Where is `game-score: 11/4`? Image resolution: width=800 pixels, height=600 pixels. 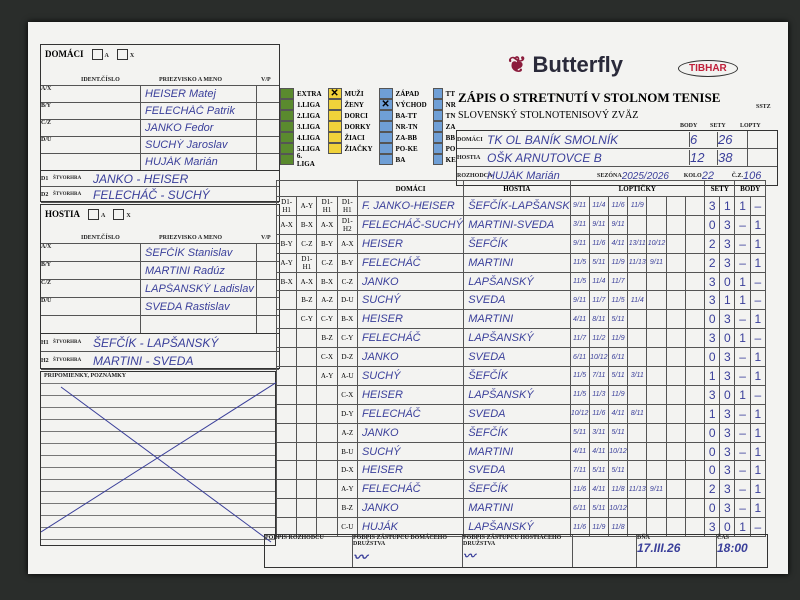 game-score: 11/4 is located at coordinates (637, 300).